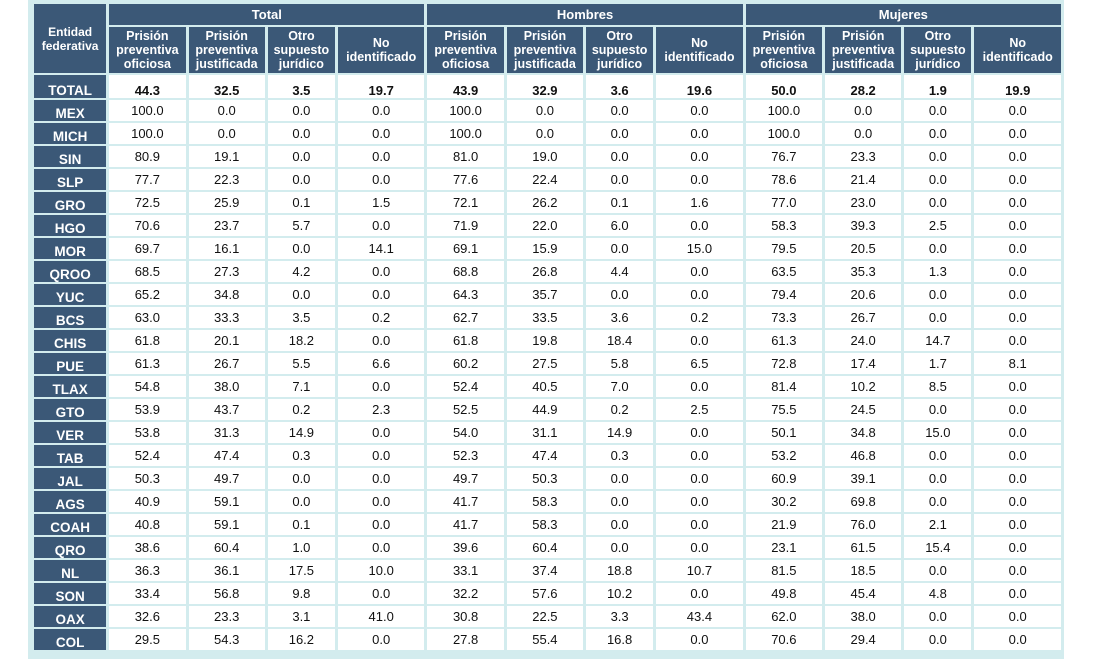 The width and height of the screenshot is (1106, 659). Describe the element at coordinates (226, 547) in the screenshot. I see `value-cell: 60.4` at that location.